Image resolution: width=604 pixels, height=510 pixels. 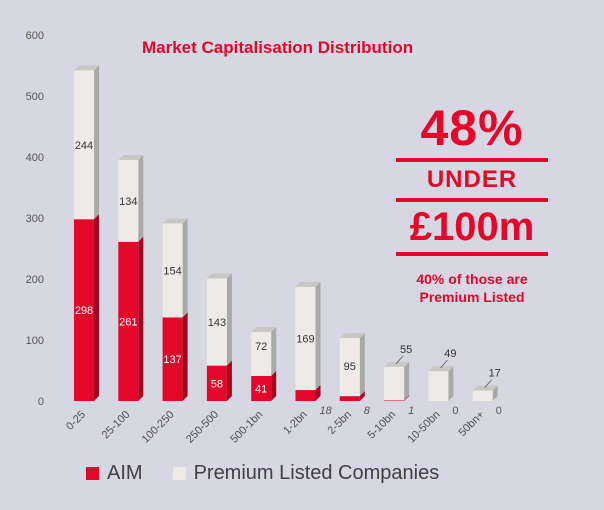 I want to click on callout-note-line2: Premium Listed, so click(x=472, y=297).